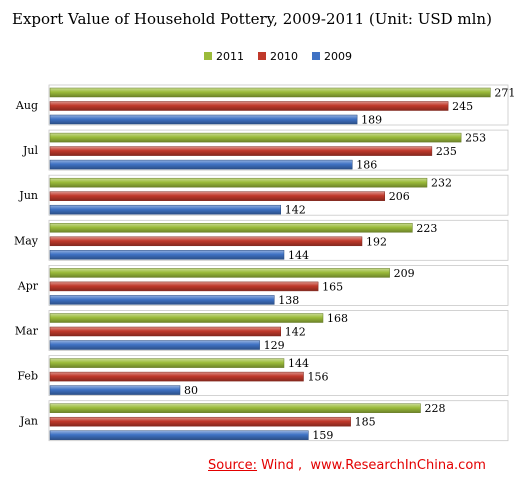 The image size is (532, 490). Describe the element at coordinates (316, 56) in the screenshot. I see `legend-swatch-2009` at that location.